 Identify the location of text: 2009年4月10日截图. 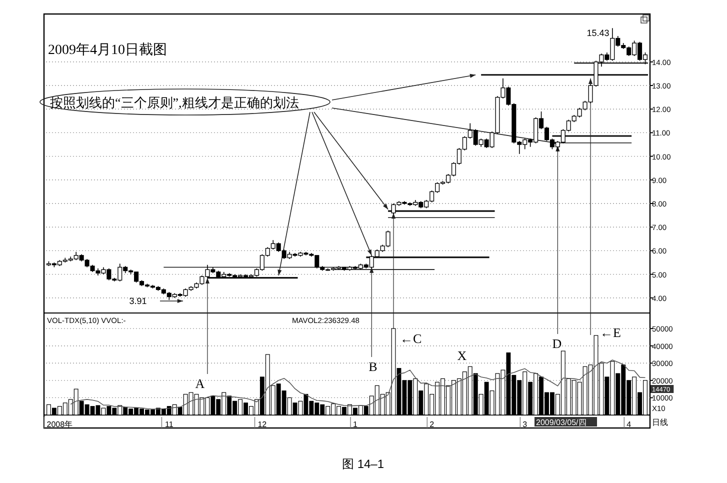
(107, 50).